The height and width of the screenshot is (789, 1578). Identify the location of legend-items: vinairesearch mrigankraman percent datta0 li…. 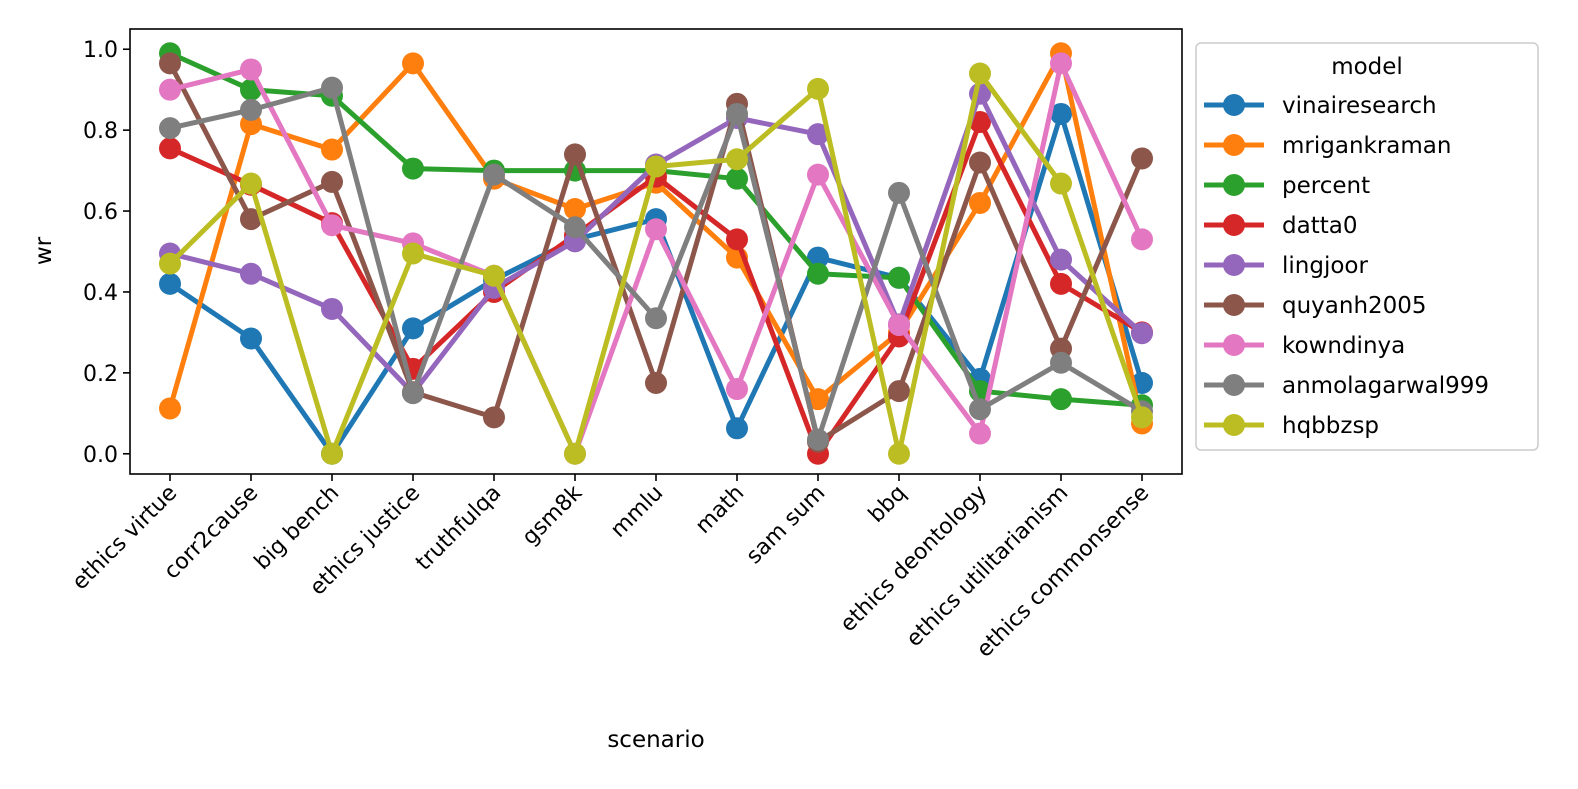
(1346, 266).